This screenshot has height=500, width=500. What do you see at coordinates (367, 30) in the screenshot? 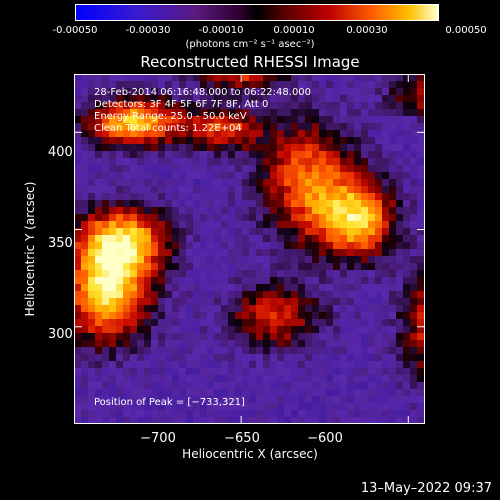
I see `colorbar-tick: 0.00030` at bounding box center [367, 30].